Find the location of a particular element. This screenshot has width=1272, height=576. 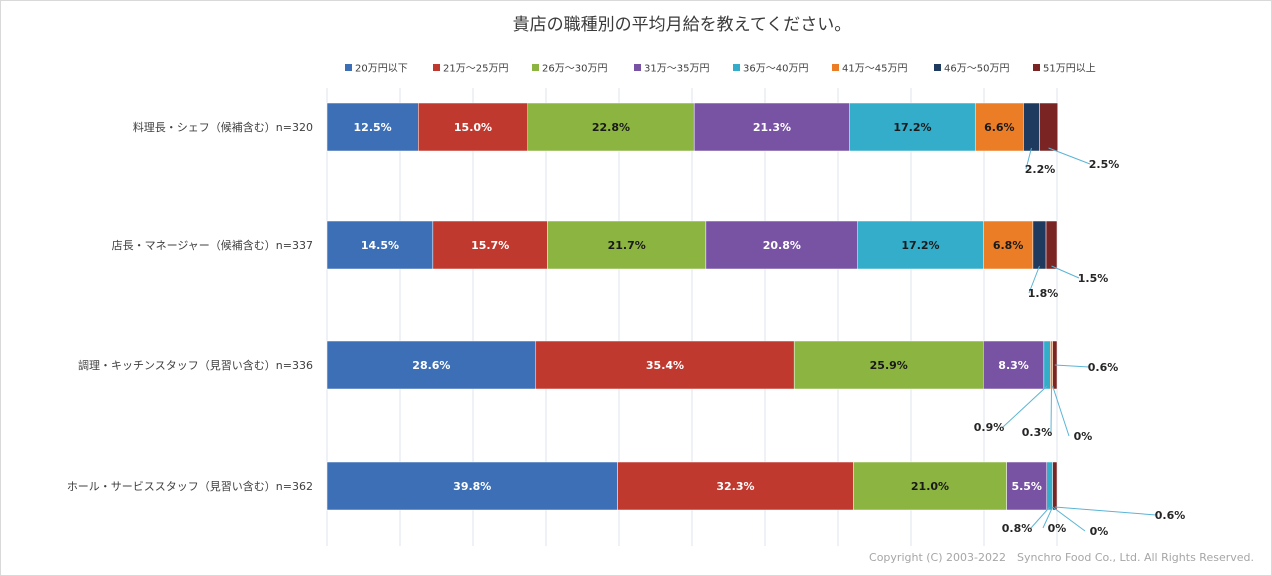

legend-label: 21万～25万円 is located at coordinates (475, 69).